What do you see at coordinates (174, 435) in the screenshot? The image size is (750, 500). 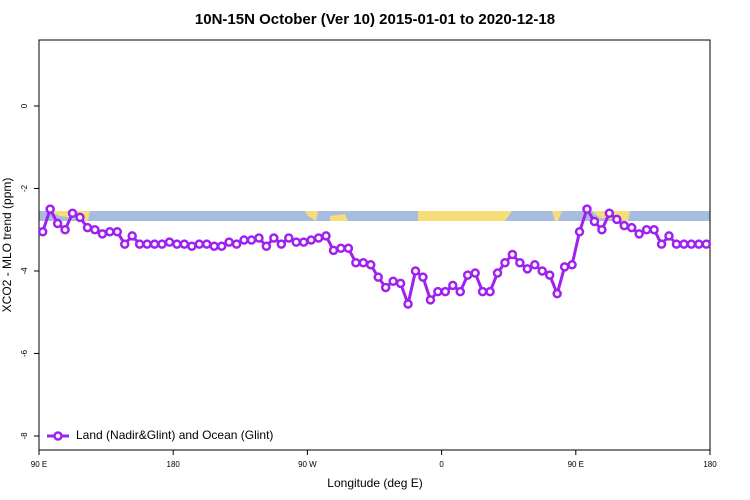 I see `legend-label: Land (Nadir&Glint) and Ocean (Glint)` at bounding box center [174, 435].